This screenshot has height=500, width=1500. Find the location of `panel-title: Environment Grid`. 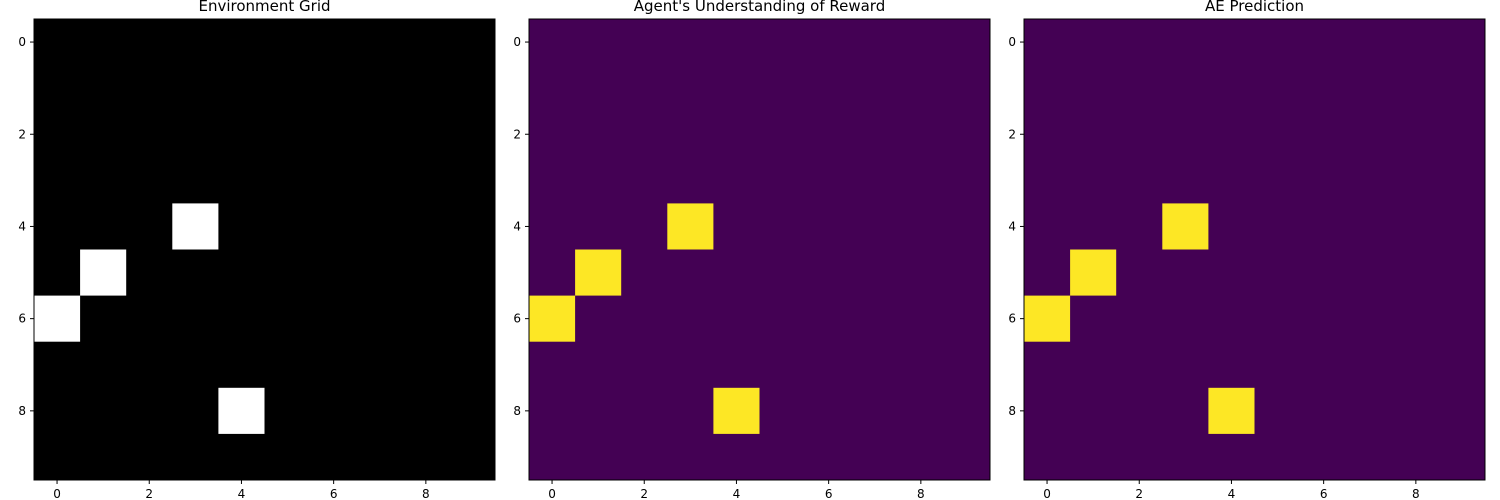

panel-title: Environment Grid is located at coordinates (264, 7).